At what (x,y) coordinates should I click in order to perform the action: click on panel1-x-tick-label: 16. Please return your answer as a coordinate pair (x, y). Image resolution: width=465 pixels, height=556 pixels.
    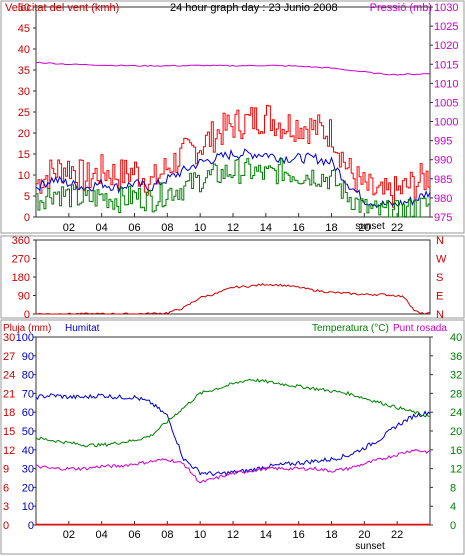
    Looking at the image, I should click on (299, 228).